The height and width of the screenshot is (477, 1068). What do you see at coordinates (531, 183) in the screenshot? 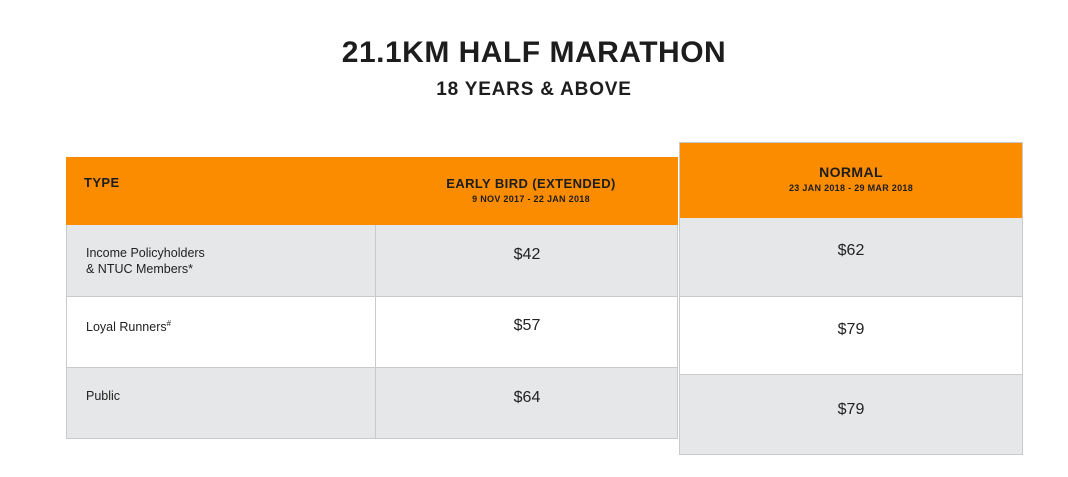
I see `early-bird-label: EARLY BIRD (EXTENDED)` at bounding box center [531, 183].